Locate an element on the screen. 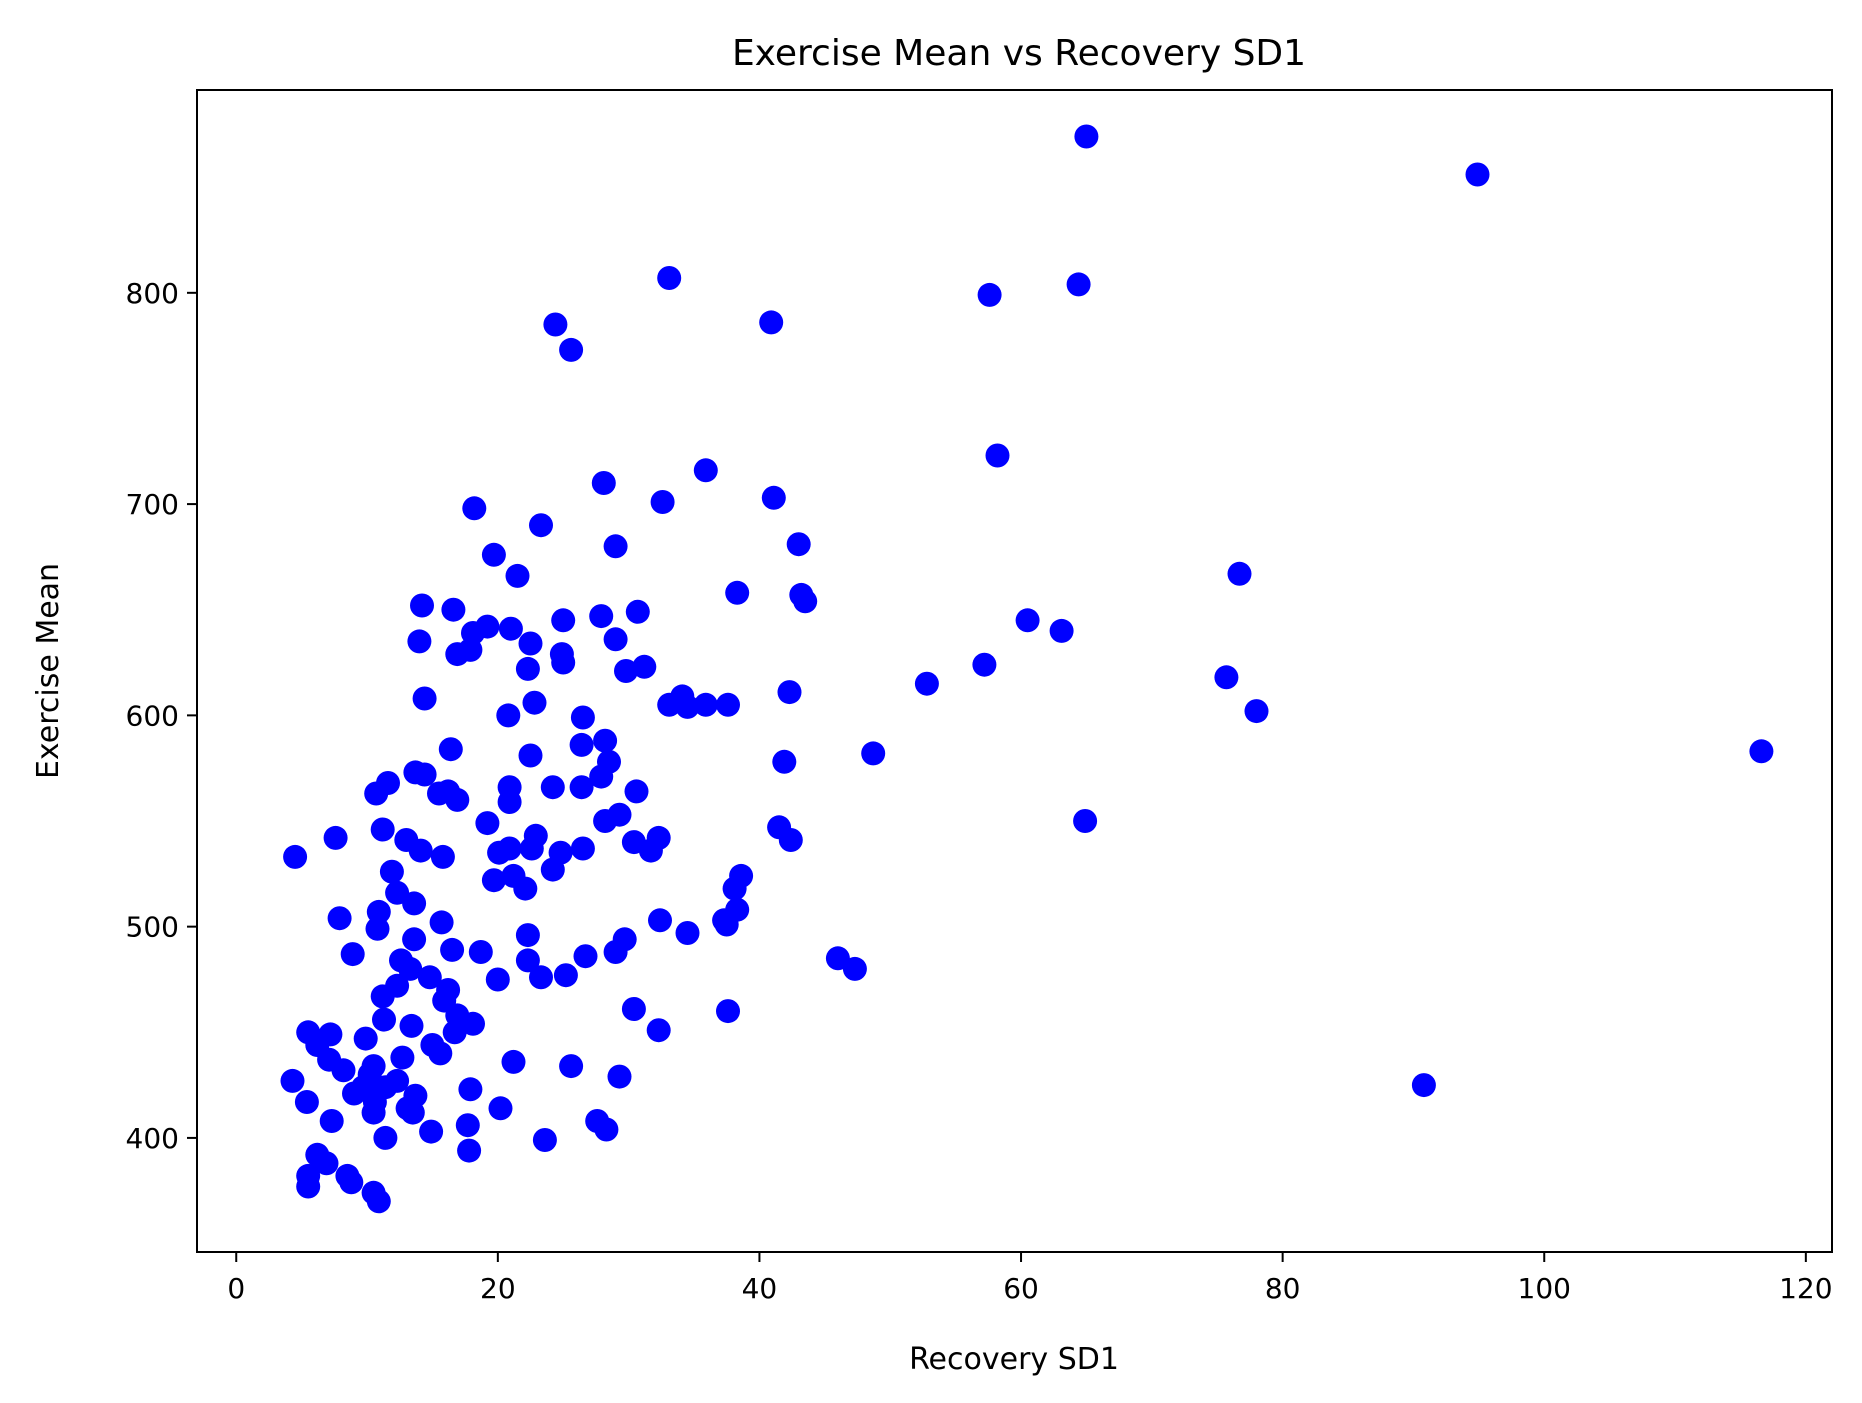 This screenshot has height=1403, width=1862. y-axis: 400 500 600 700 800 is located at coordinates (161, 716).